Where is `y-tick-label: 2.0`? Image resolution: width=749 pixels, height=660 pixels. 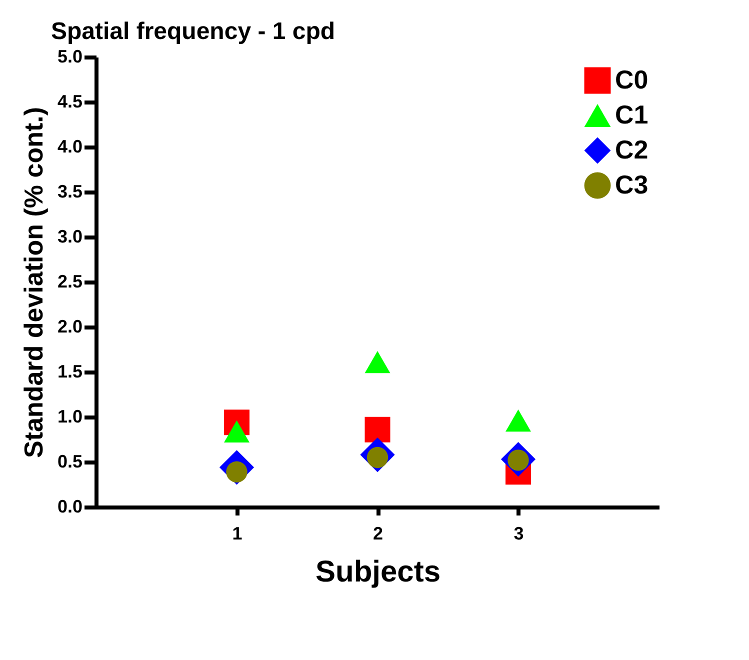
y-tick-label: 2.0 is located at coordinates (69, 326).